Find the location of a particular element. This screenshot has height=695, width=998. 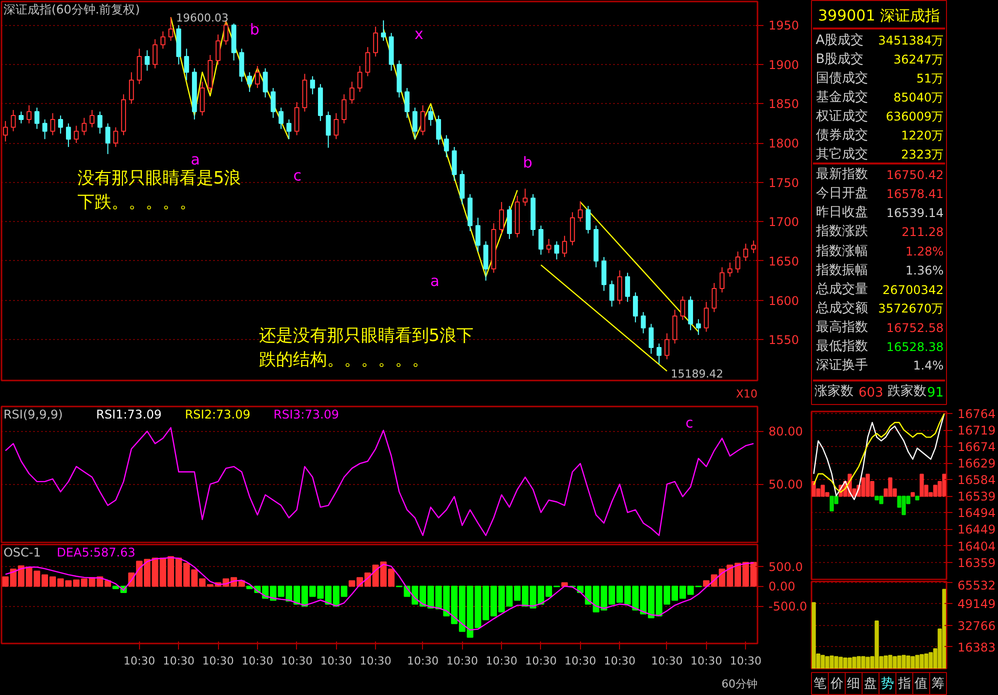

text: 其它成交 is located at coordinates (842, 154).